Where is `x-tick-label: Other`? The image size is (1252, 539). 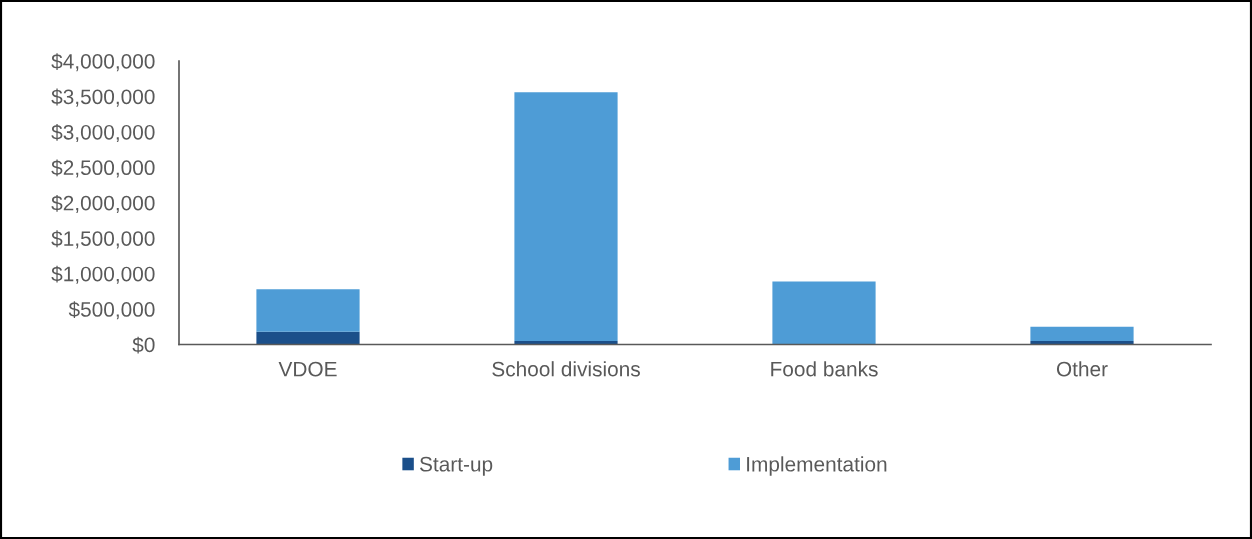 x-tick-label: Other is located at coordinates (1082, 369).